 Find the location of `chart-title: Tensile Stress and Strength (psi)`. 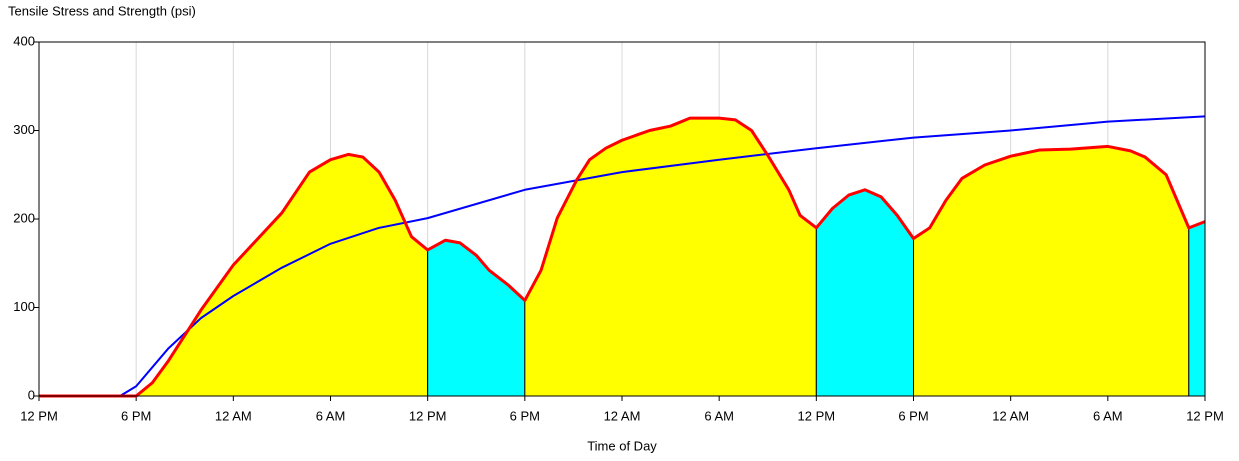

chart-title: Tensile Stress and Strength (psi) is located at coordinates (102, 10).